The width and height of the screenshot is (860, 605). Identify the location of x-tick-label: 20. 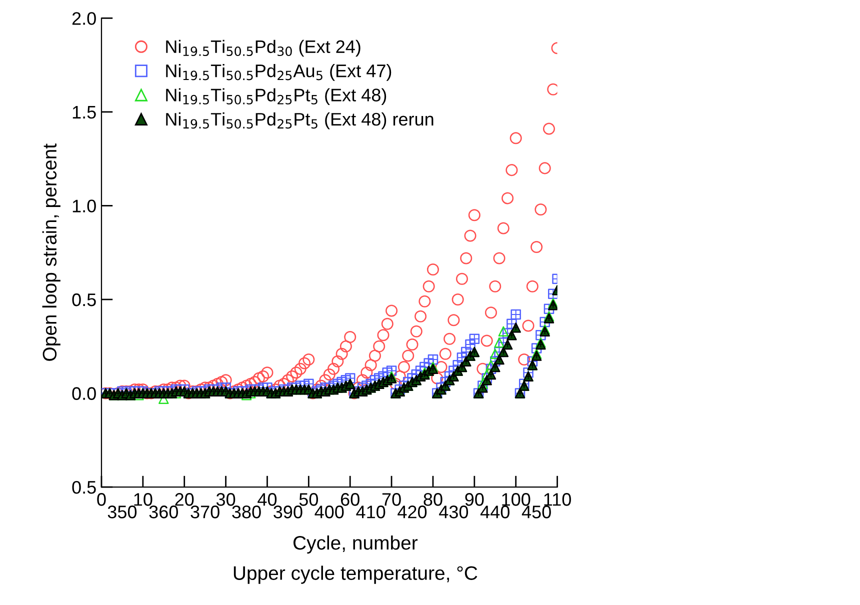
(184, 499).